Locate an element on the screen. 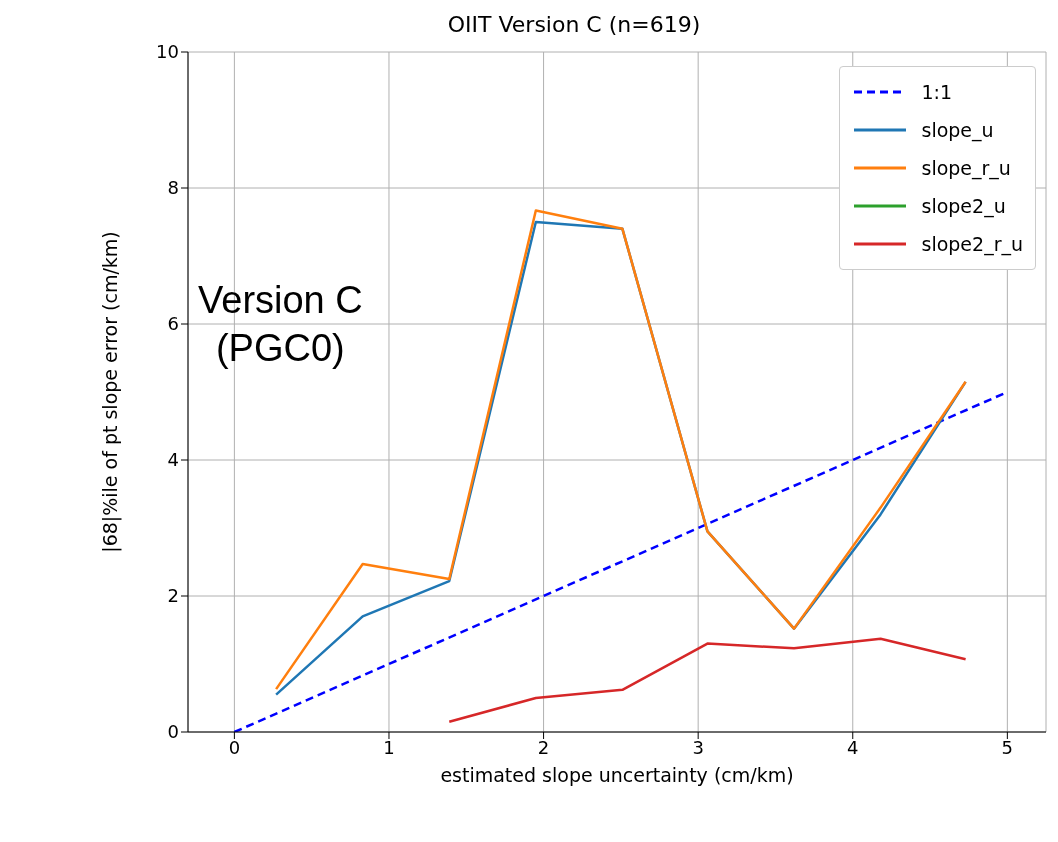 The image size is (1058, 842). y-tick-label: 6 is located at coordinates (173, 324).